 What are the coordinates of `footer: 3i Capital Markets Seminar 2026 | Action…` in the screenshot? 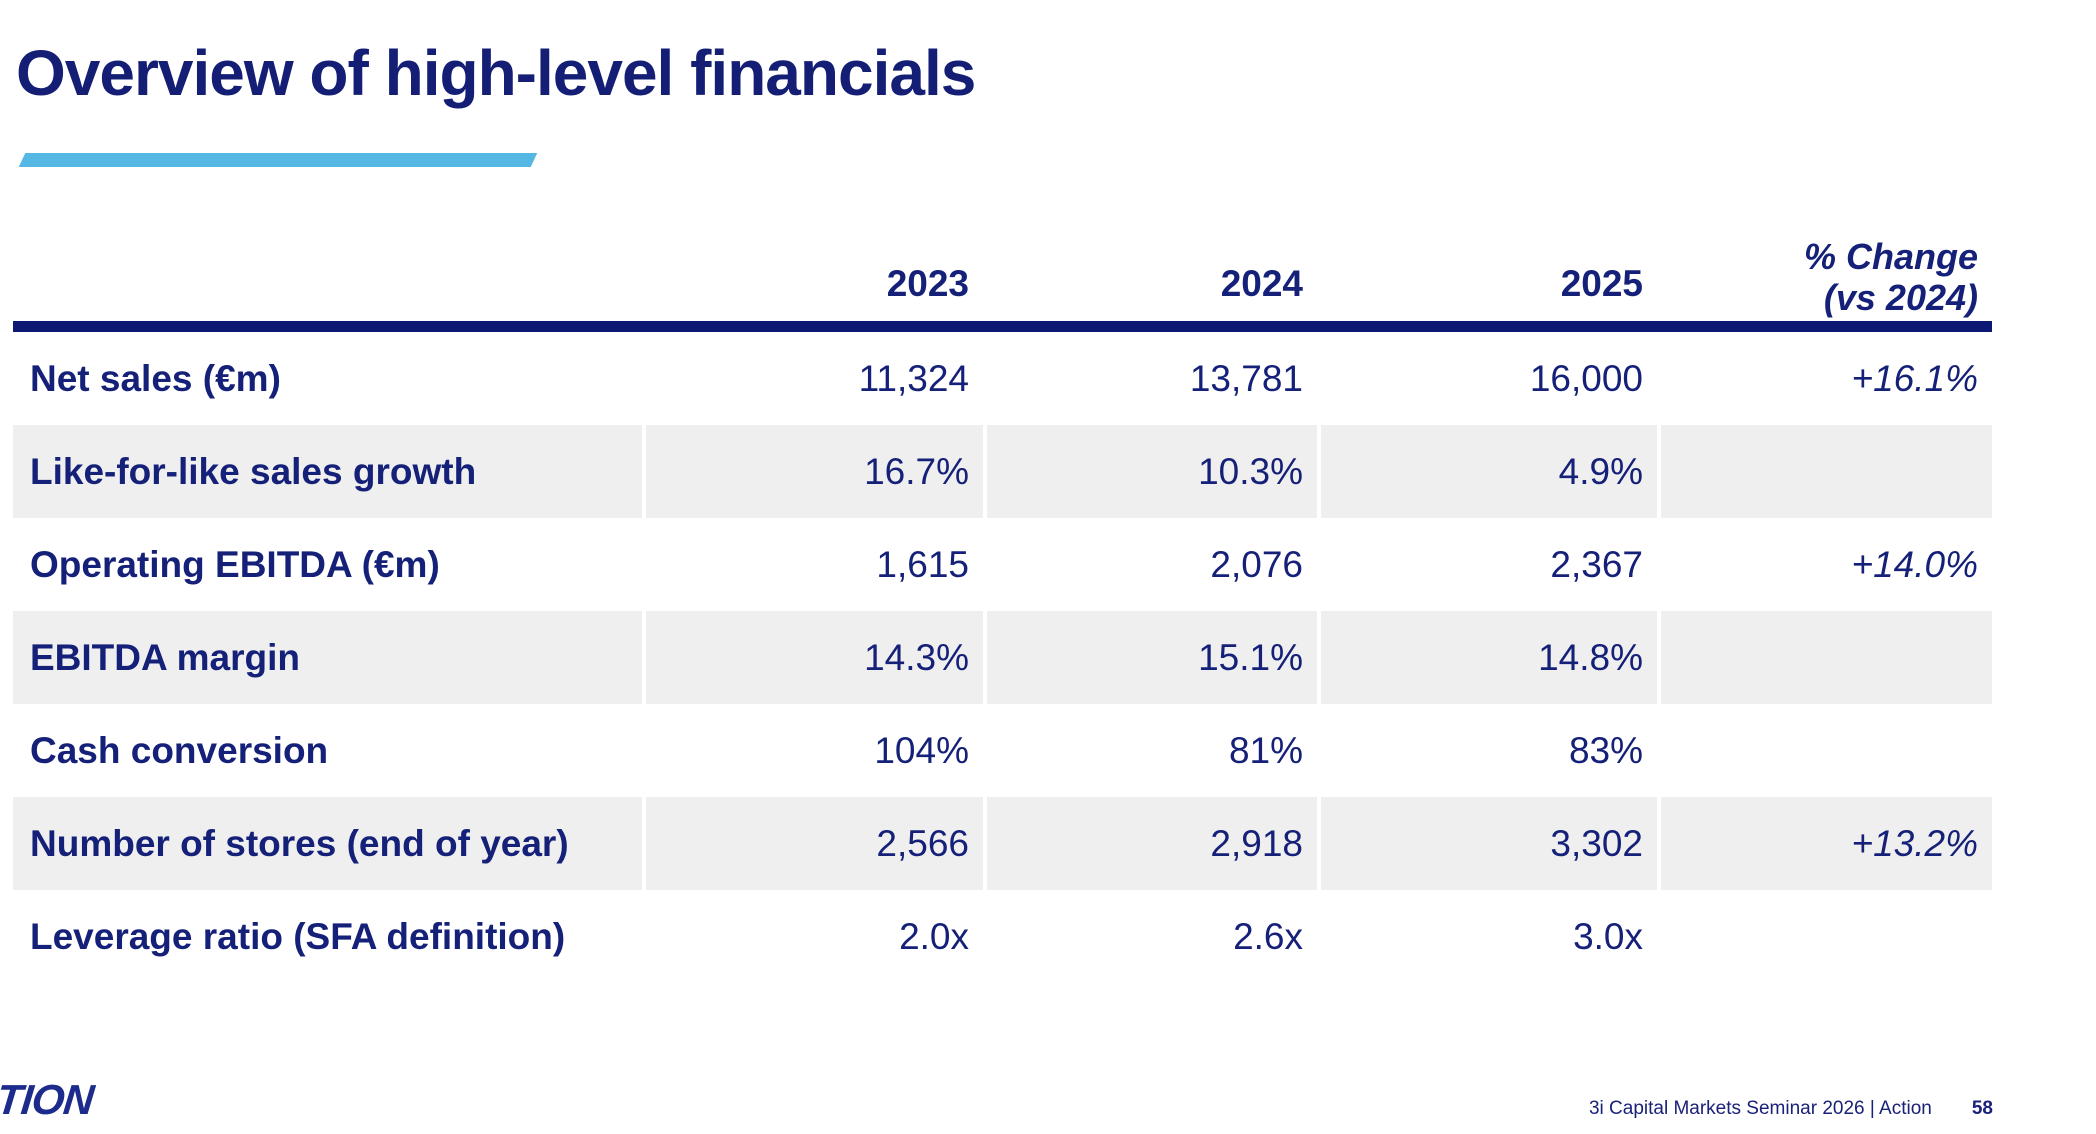 It's located at (1791, 1109).